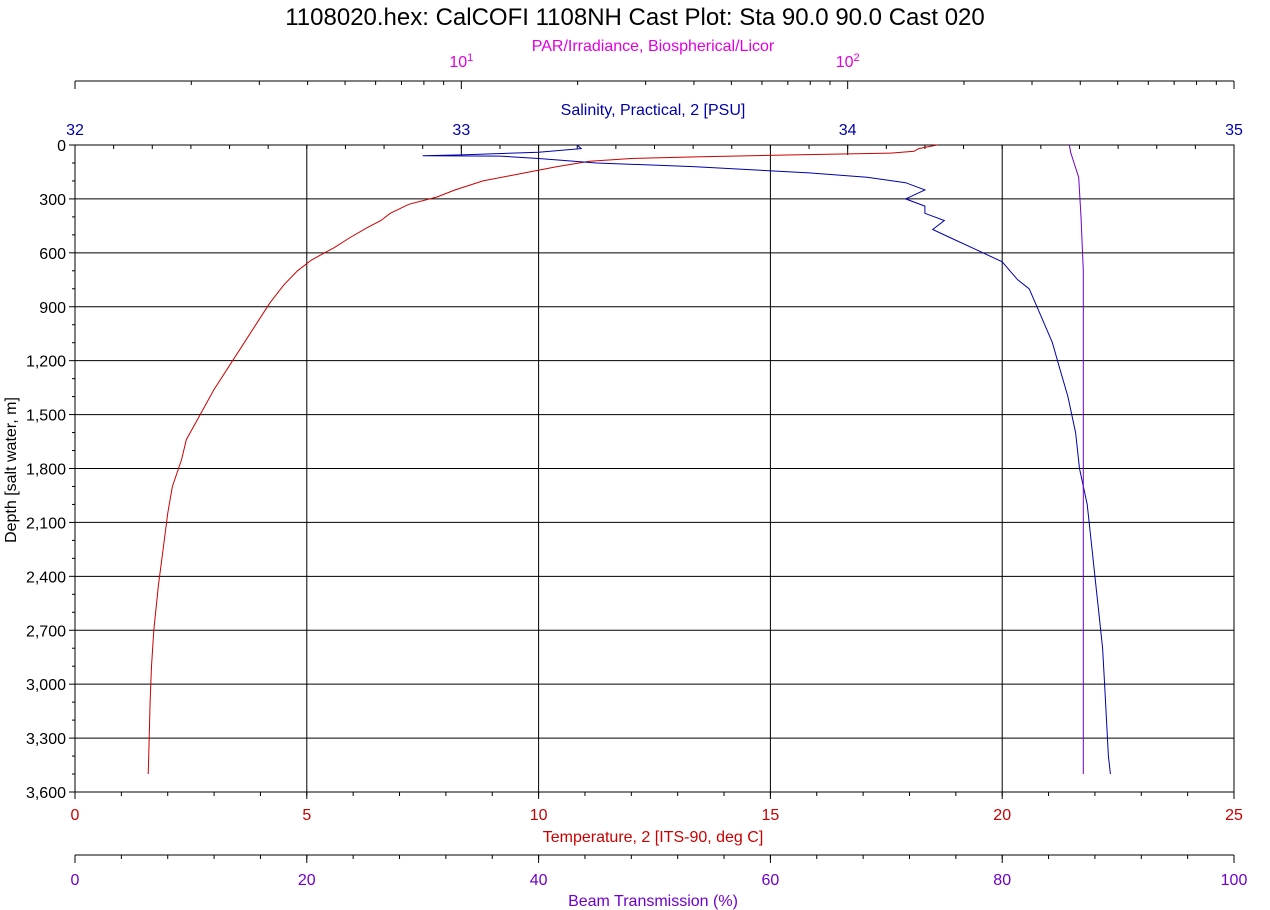 The height and width of the screenshot is (910, 1270). Describe the element at coordinates (1076, 459) in the screenshot. I see `beam-profile-line` at that location.